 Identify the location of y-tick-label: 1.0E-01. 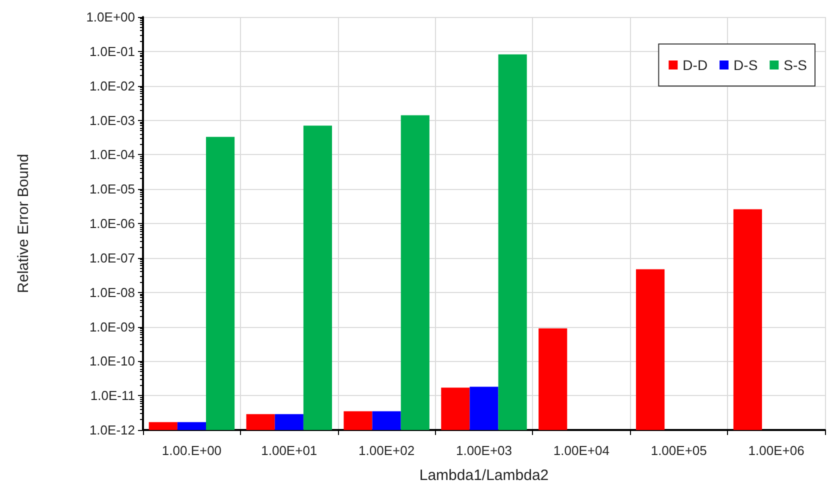
(112, 51).